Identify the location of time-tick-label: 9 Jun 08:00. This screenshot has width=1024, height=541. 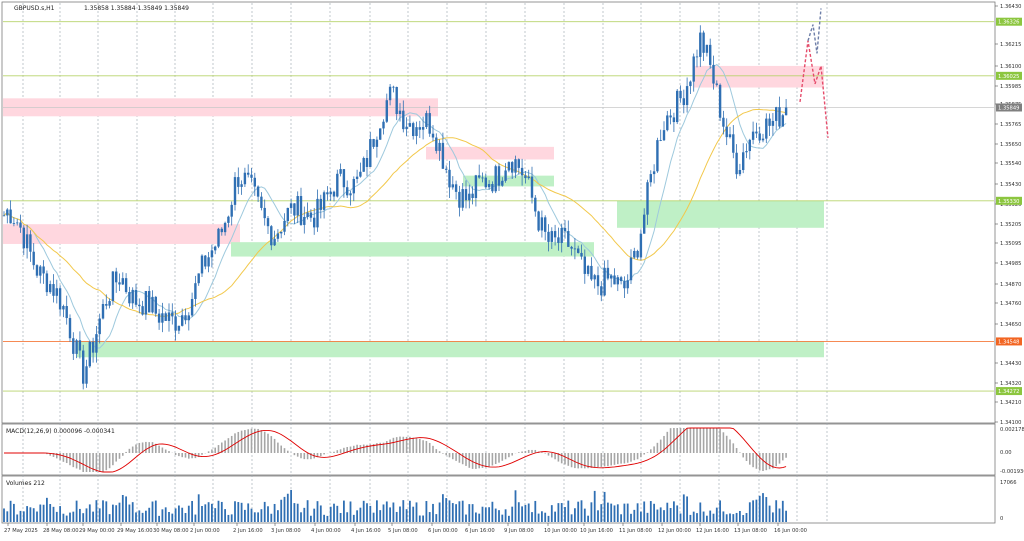
(519, 531).